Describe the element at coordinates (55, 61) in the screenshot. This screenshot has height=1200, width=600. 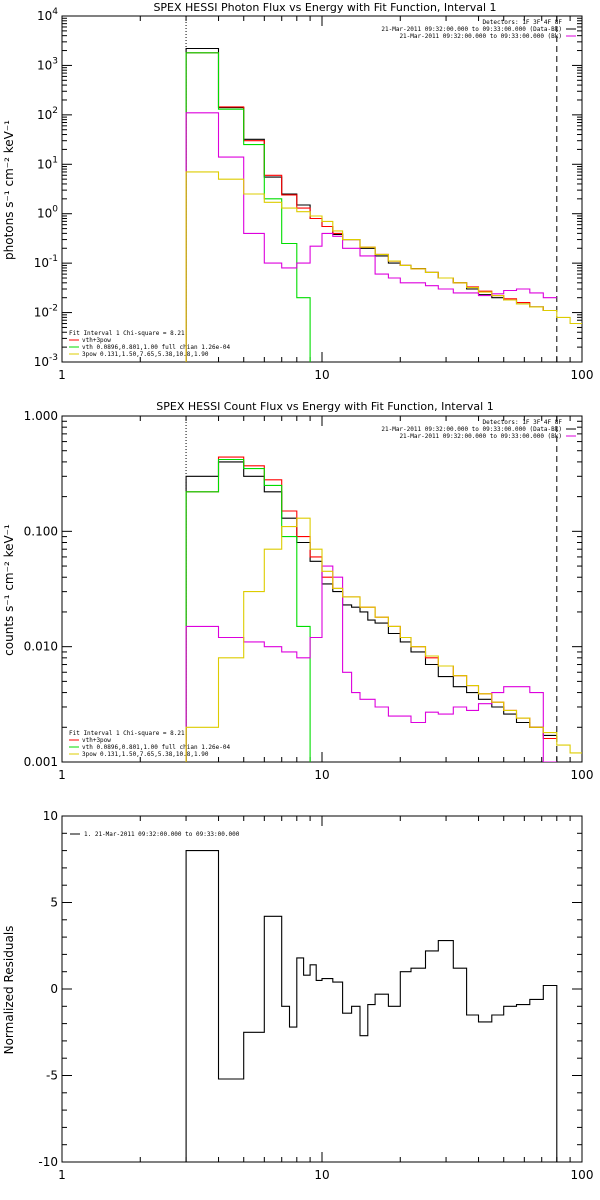
I see `y-tick-exponent: 3` at that location.